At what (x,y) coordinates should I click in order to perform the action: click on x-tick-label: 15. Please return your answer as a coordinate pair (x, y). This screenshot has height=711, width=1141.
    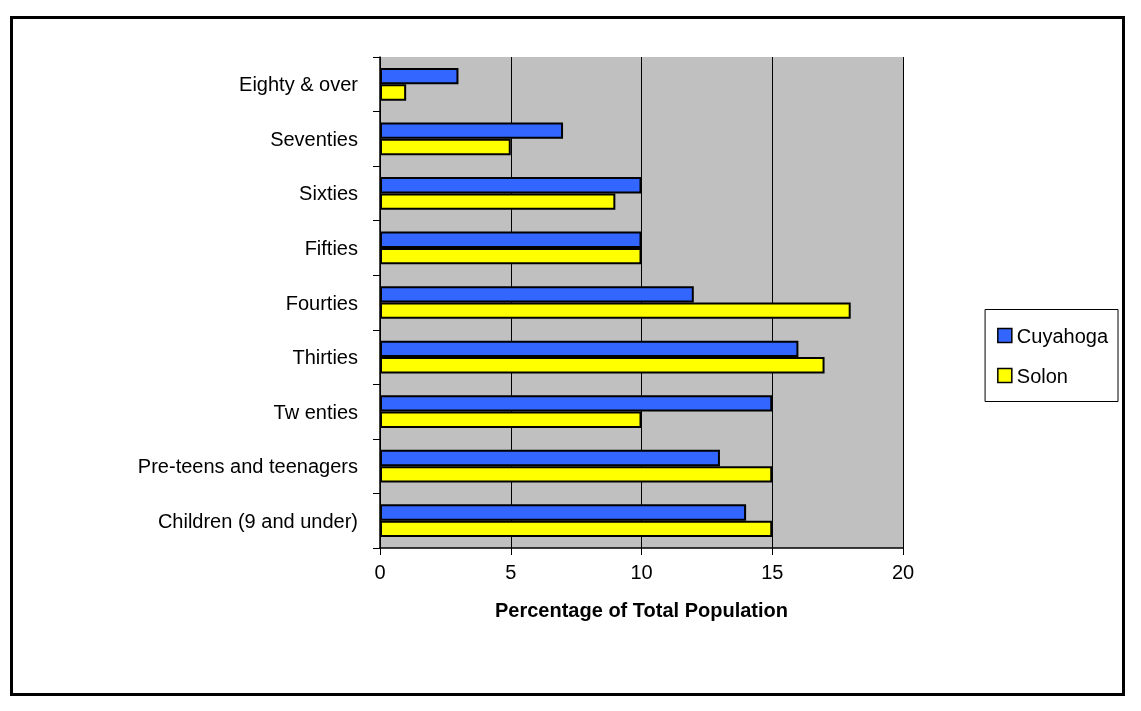
    Looking at the image, I should click on (772, 572).